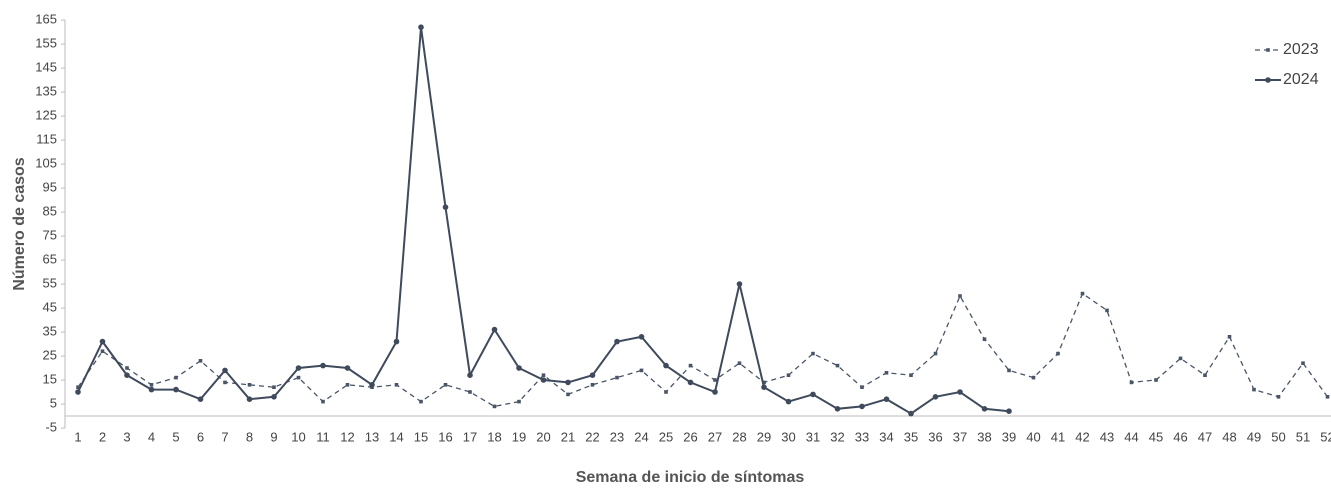 This screenshot has height=489, width=1331. I want to click on x-tick-label: 27, so click(715, 436).